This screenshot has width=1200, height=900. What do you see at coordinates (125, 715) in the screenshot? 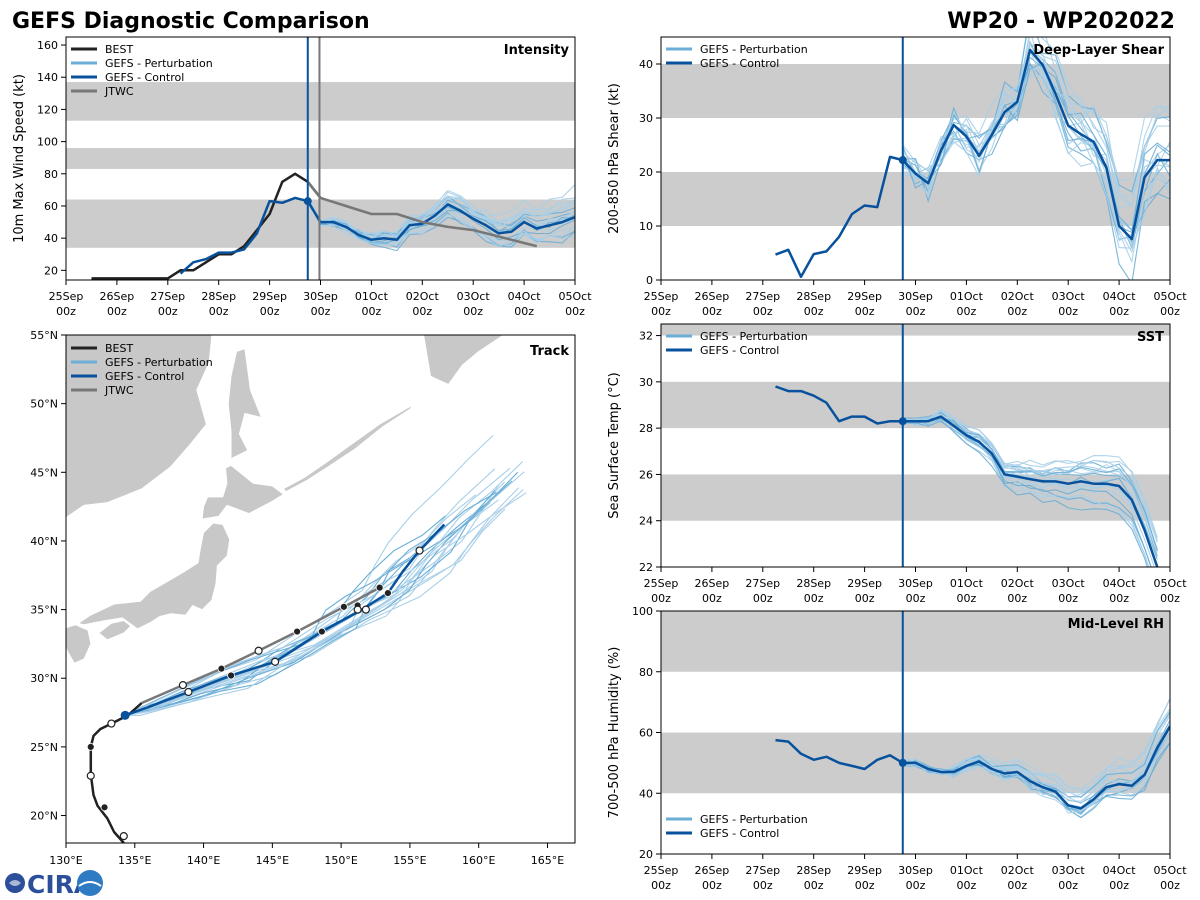
I see `track-current-position` at bounding box center [125, 715].